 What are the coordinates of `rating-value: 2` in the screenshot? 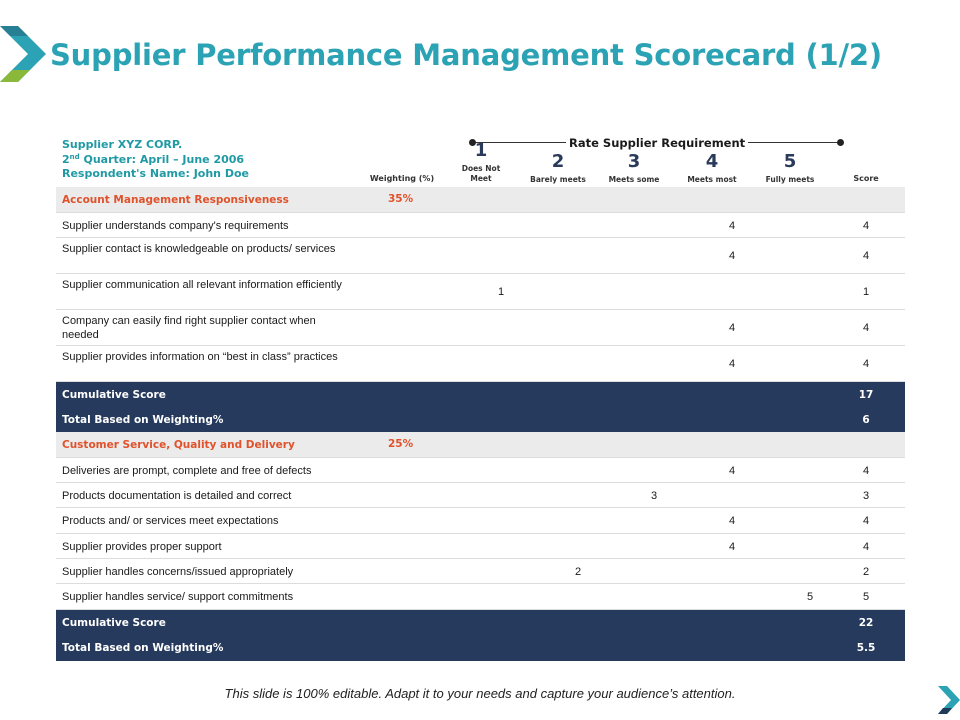 It's located at (578, 571).